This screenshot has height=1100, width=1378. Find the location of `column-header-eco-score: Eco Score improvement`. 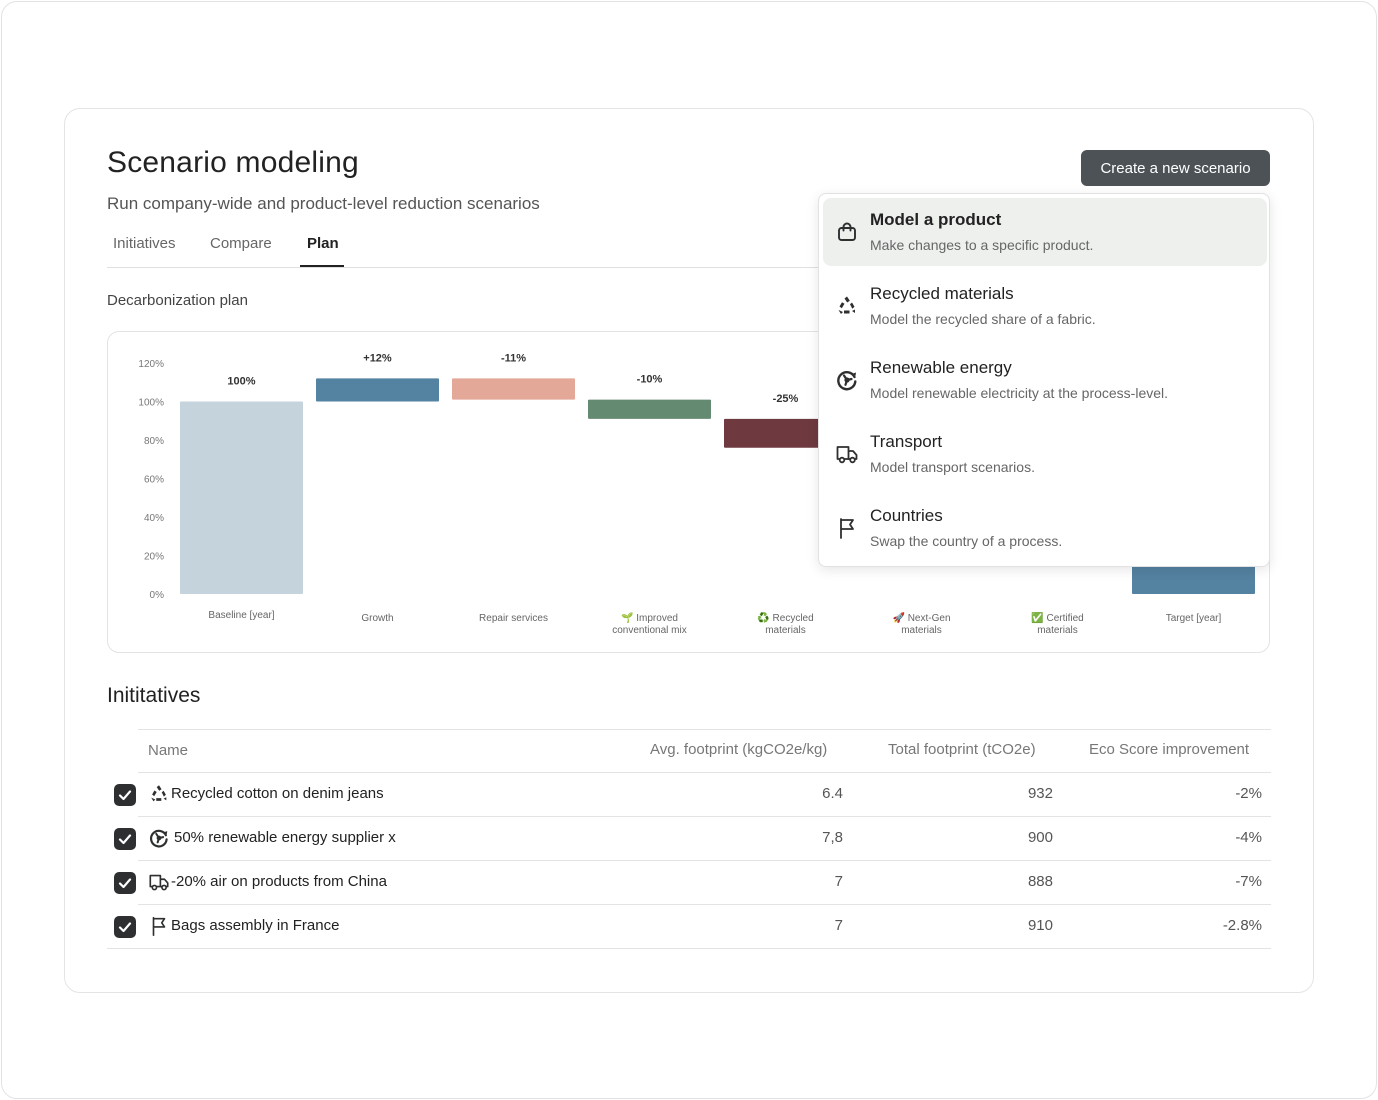

column-header-eco-score: Eco Score improvement is located at coordinates (1169, 749).